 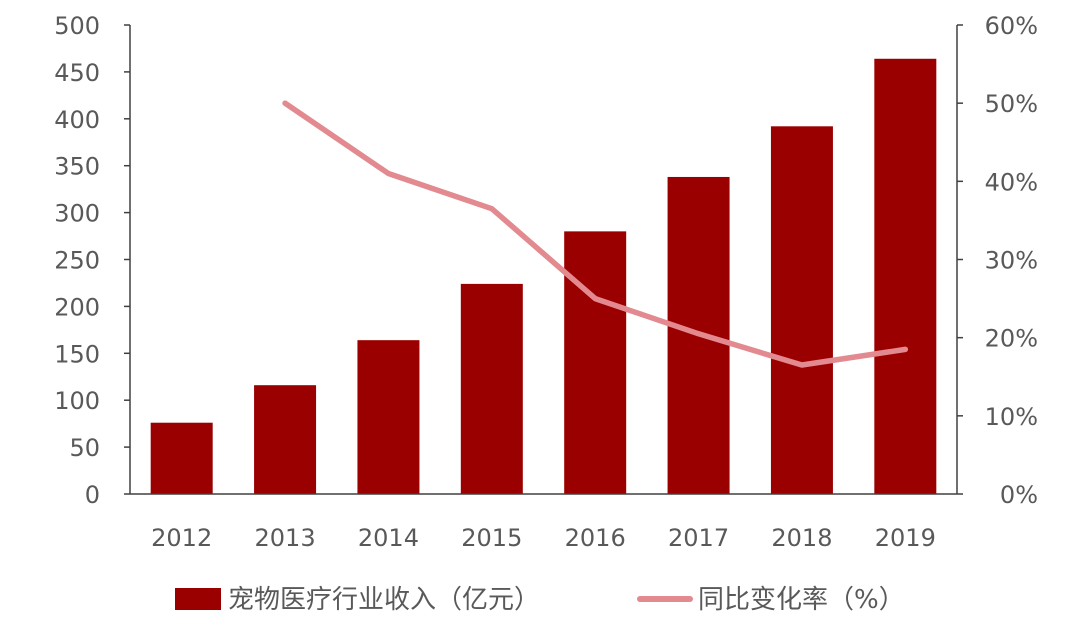 I want to click on right-y-axis: 0% 10% 20% 30% 40% 50% 60%, so click(x=997, y=260).